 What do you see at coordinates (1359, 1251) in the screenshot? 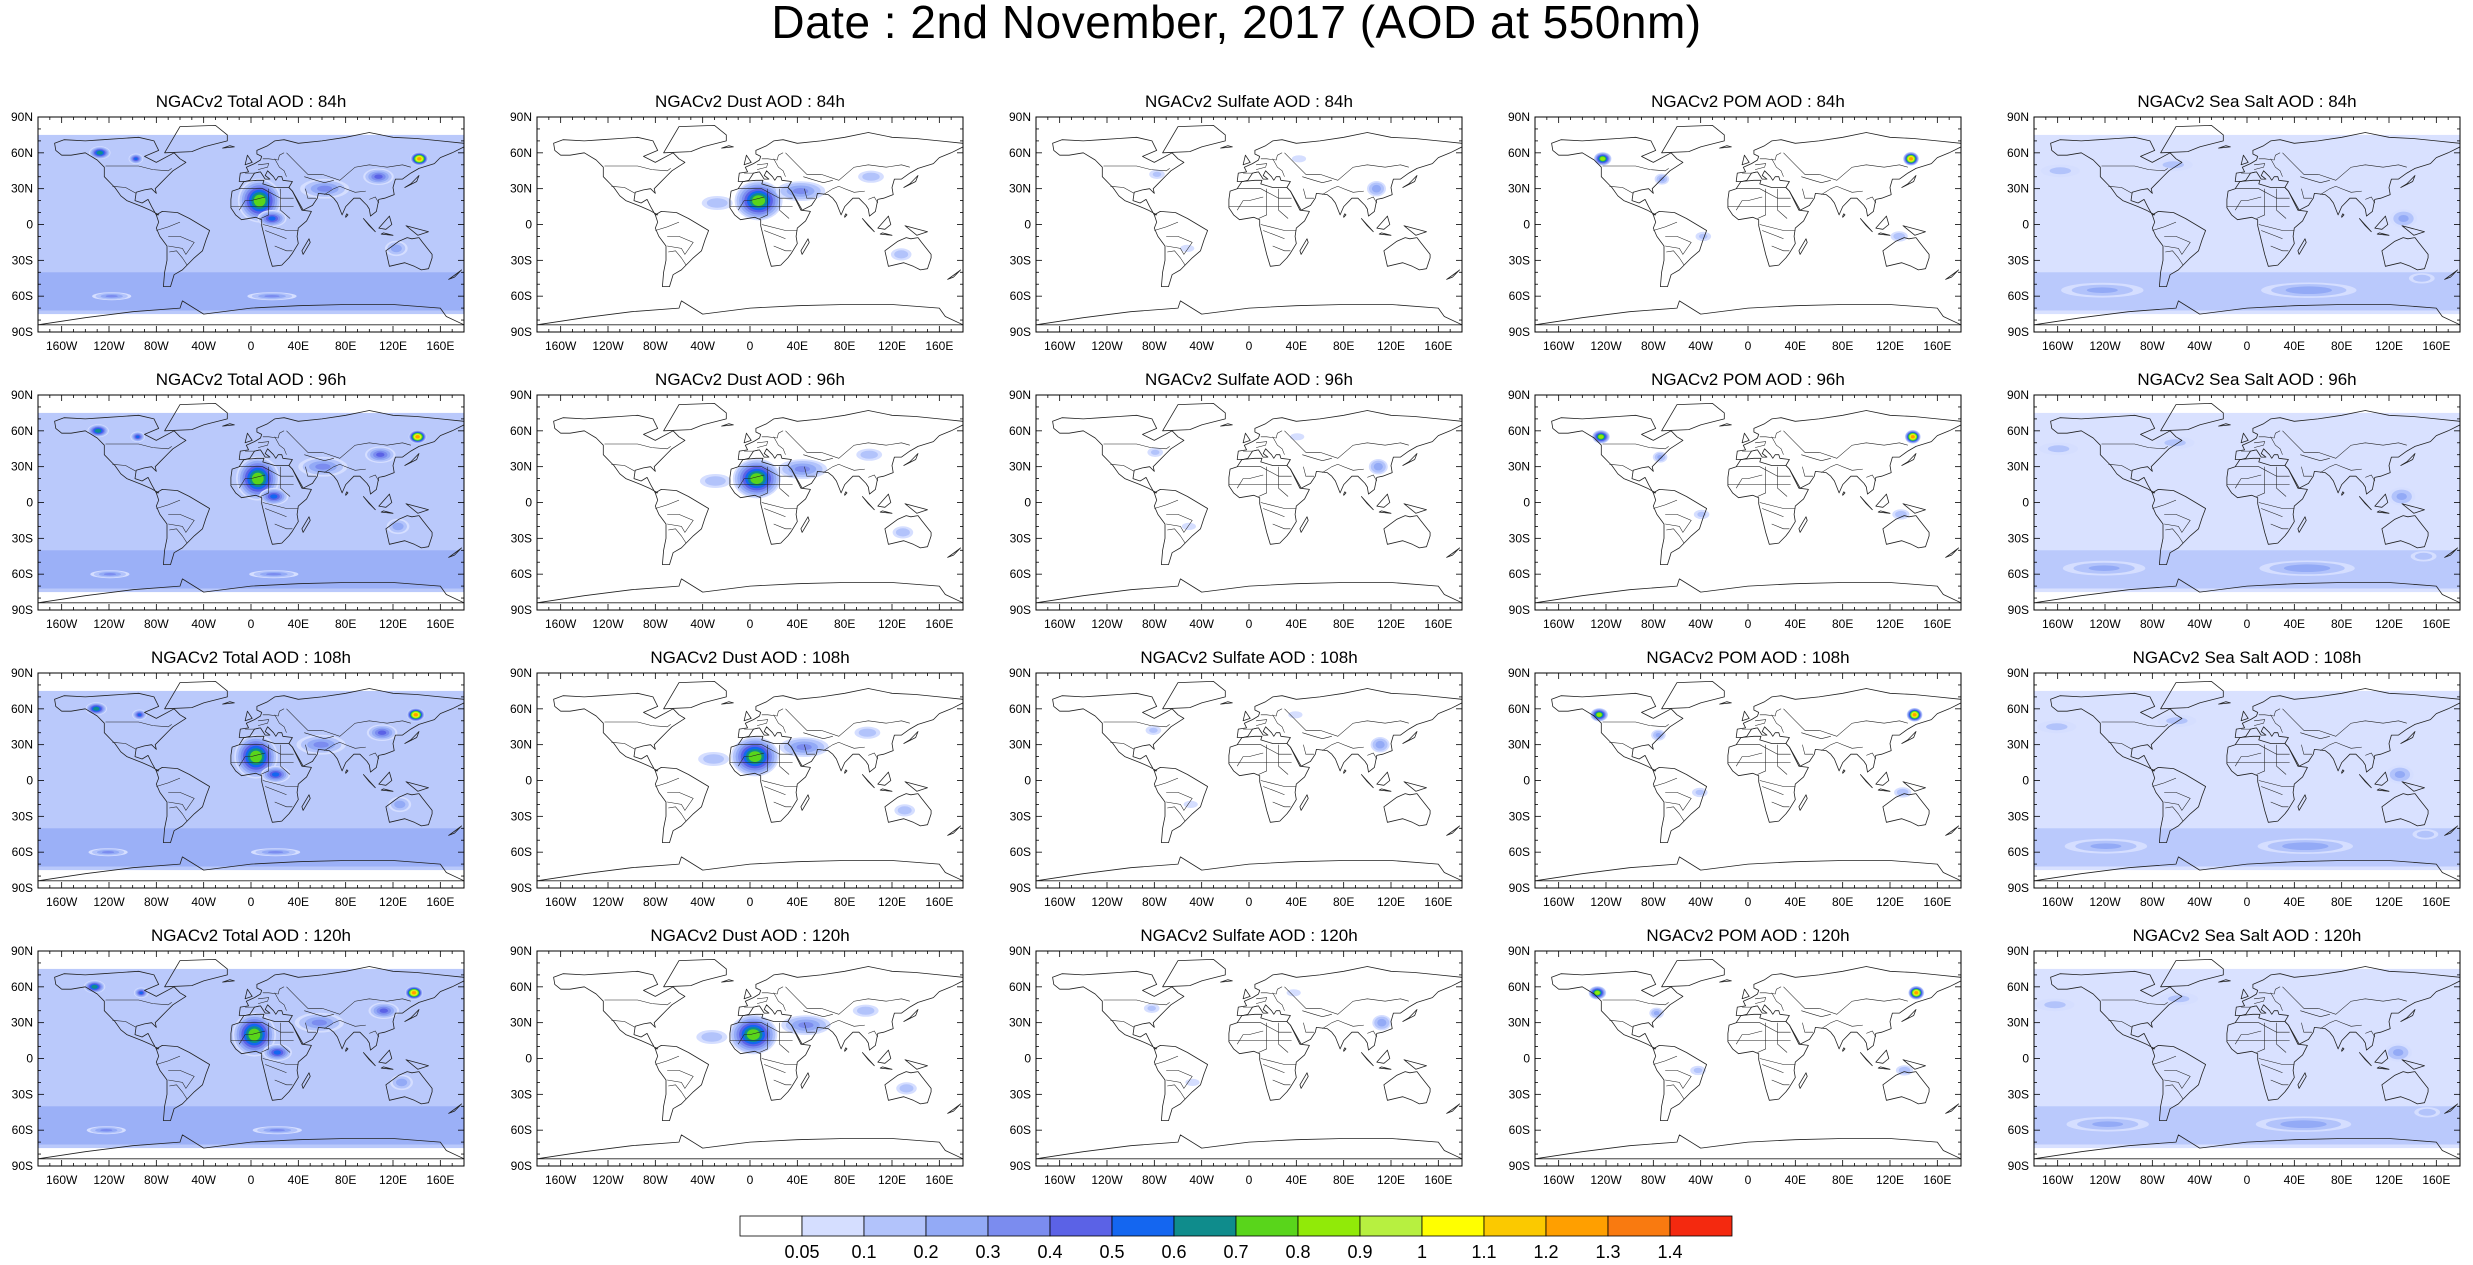
I see `colorbar-label: 0.9` at bounding box center [1359, 1251].